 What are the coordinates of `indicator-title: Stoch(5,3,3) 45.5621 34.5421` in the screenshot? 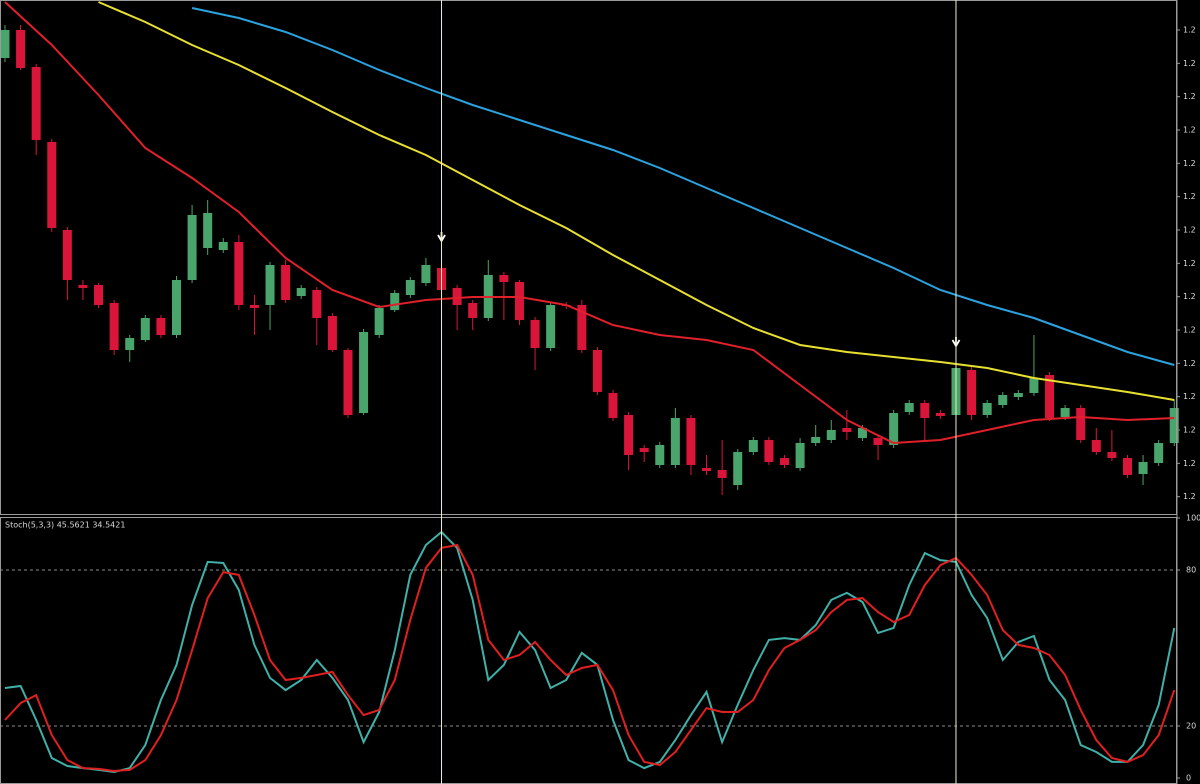 It's located at (65, 525).